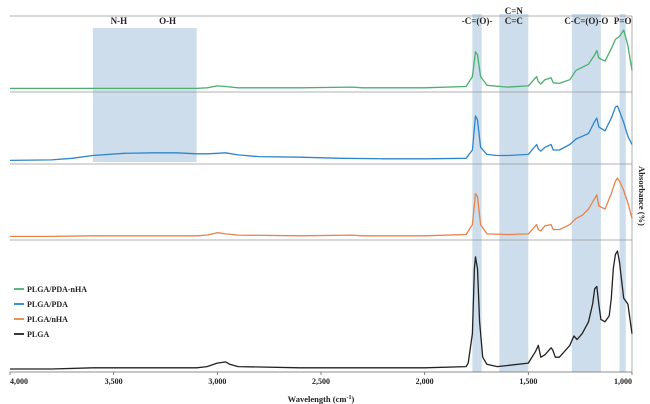 This screenshot has height=404, width=650. Describe the element at coordinates (321, 381) in the screenshot. I see `x-tick-label: 2,500` at that location.